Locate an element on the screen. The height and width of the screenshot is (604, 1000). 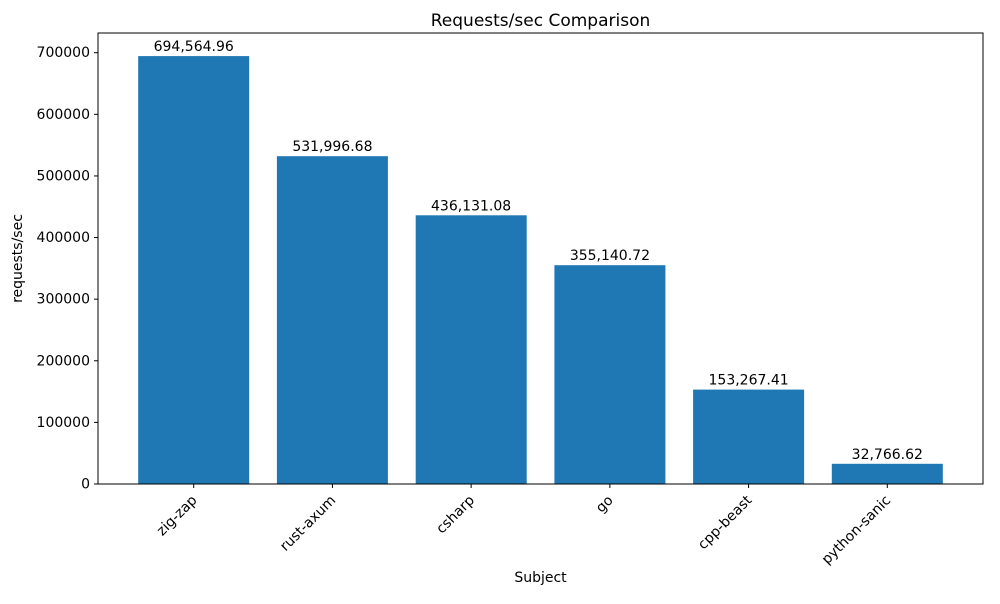
bar-zig-zap is located at coordinates (194, 270).